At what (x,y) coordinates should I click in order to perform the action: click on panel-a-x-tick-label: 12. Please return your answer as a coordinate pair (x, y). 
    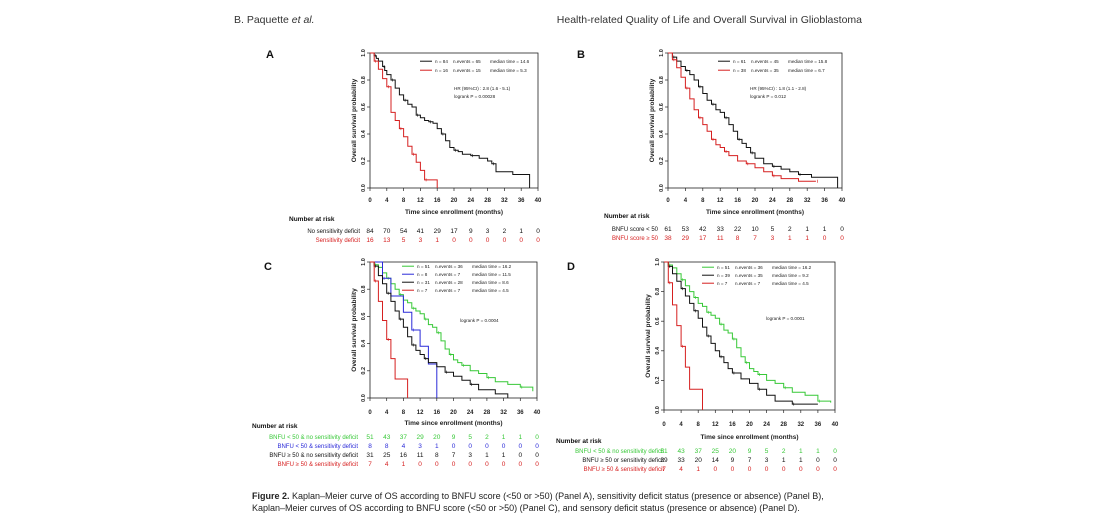
    Looking at the image, I should click on (420, 201).